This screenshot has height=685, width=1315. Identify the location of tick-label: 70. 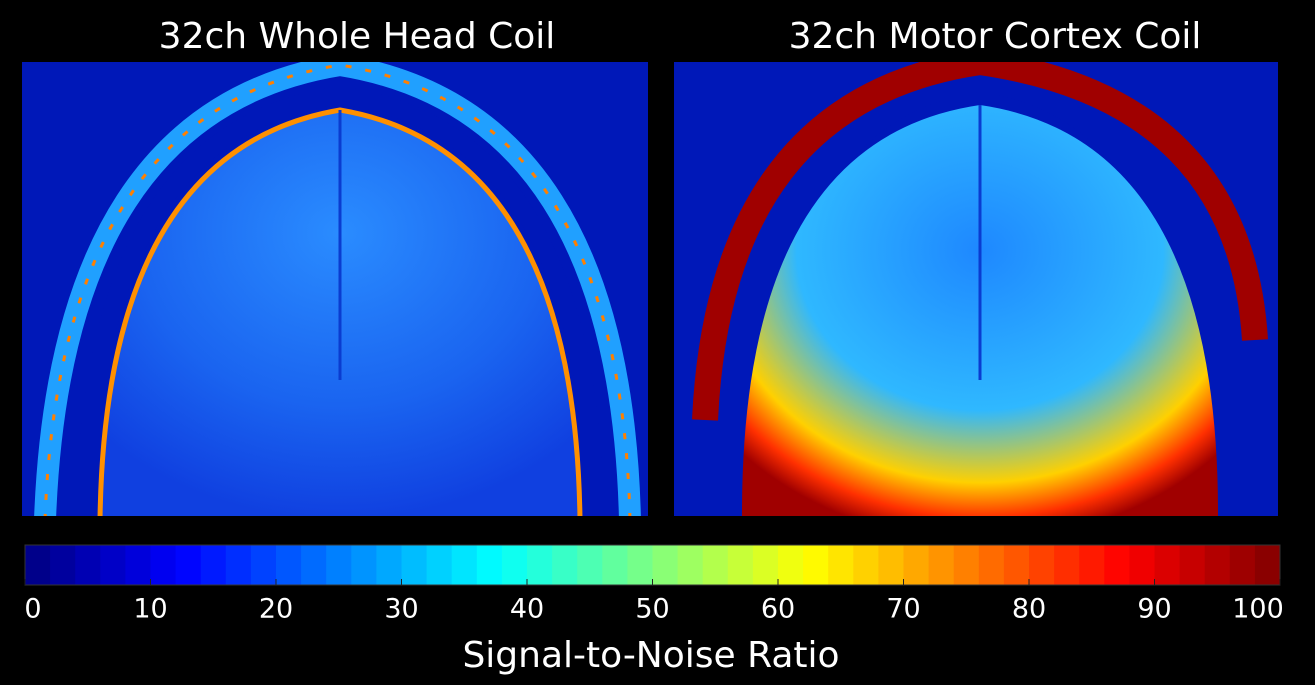
(903, 609).